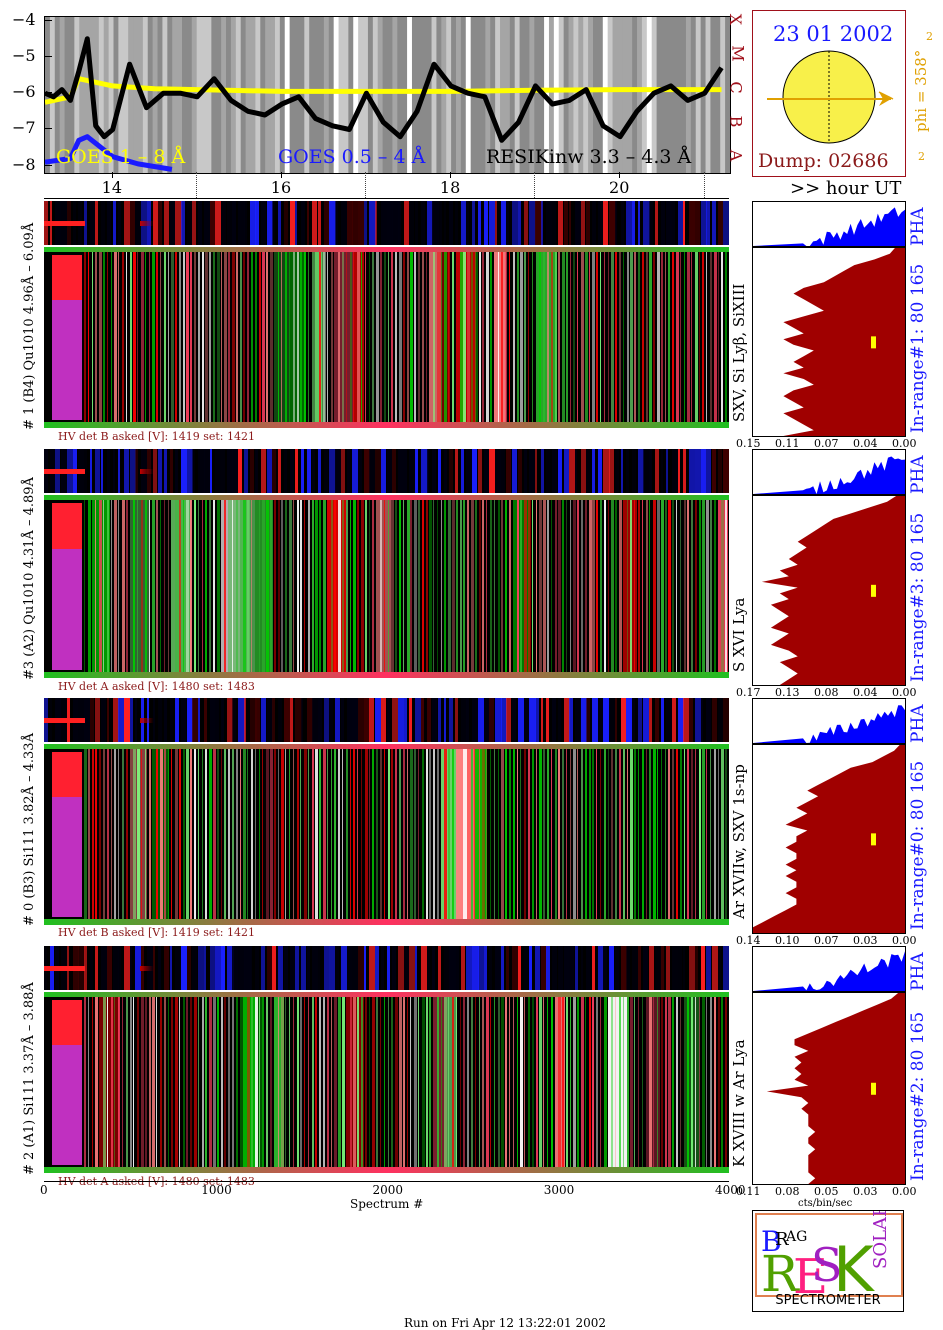  What do you see at coordinates (386, 497) in the screenshot?
I see `spectrum-top-edge` at bounding box center [386, 497].